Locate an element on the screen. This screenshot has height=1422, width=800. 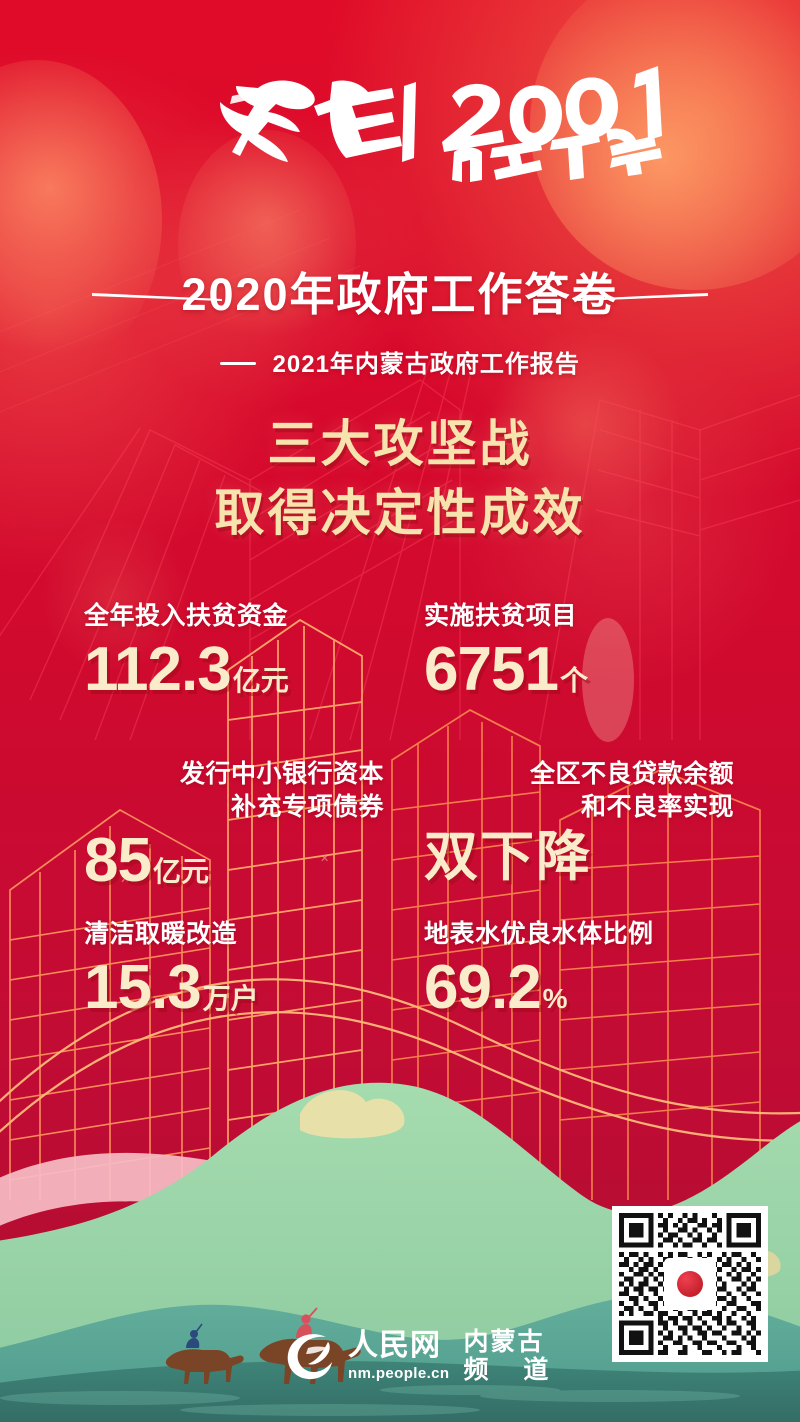
stat-row: 发行中小银行资本 补充专项债券 85亿元 全区不良贷款余额 和不良率实现 双下降 is located at coordinates (400, 838).